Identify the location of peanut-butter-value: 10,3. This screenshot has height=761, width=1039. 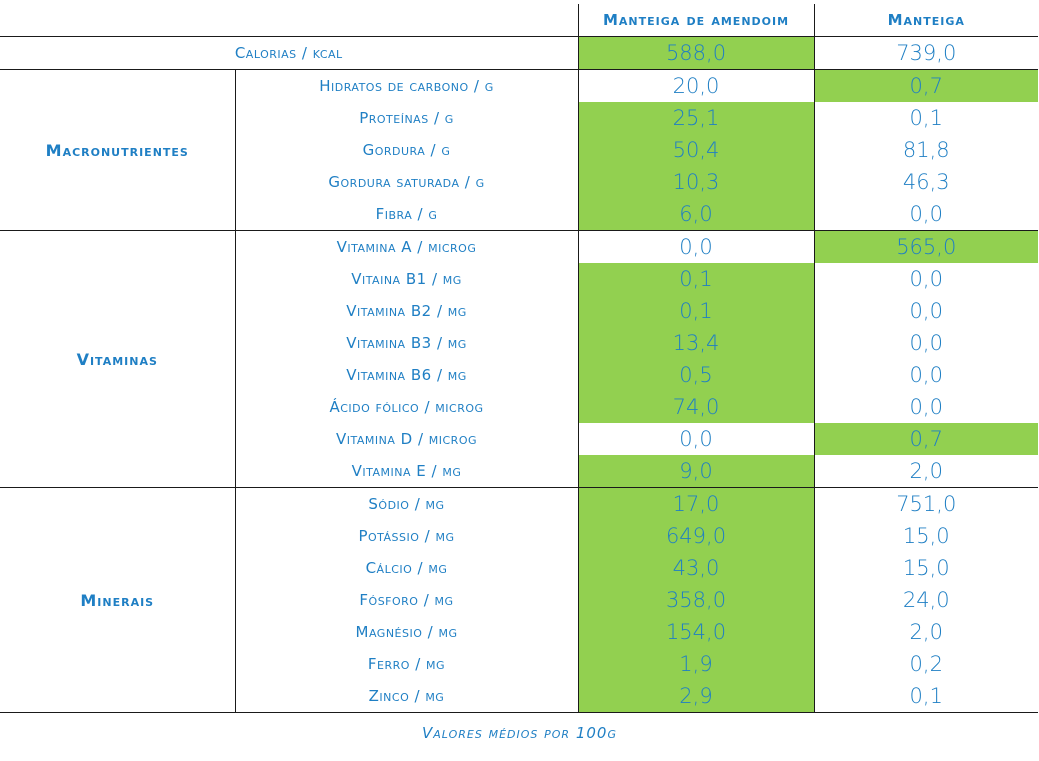
(696, 182).